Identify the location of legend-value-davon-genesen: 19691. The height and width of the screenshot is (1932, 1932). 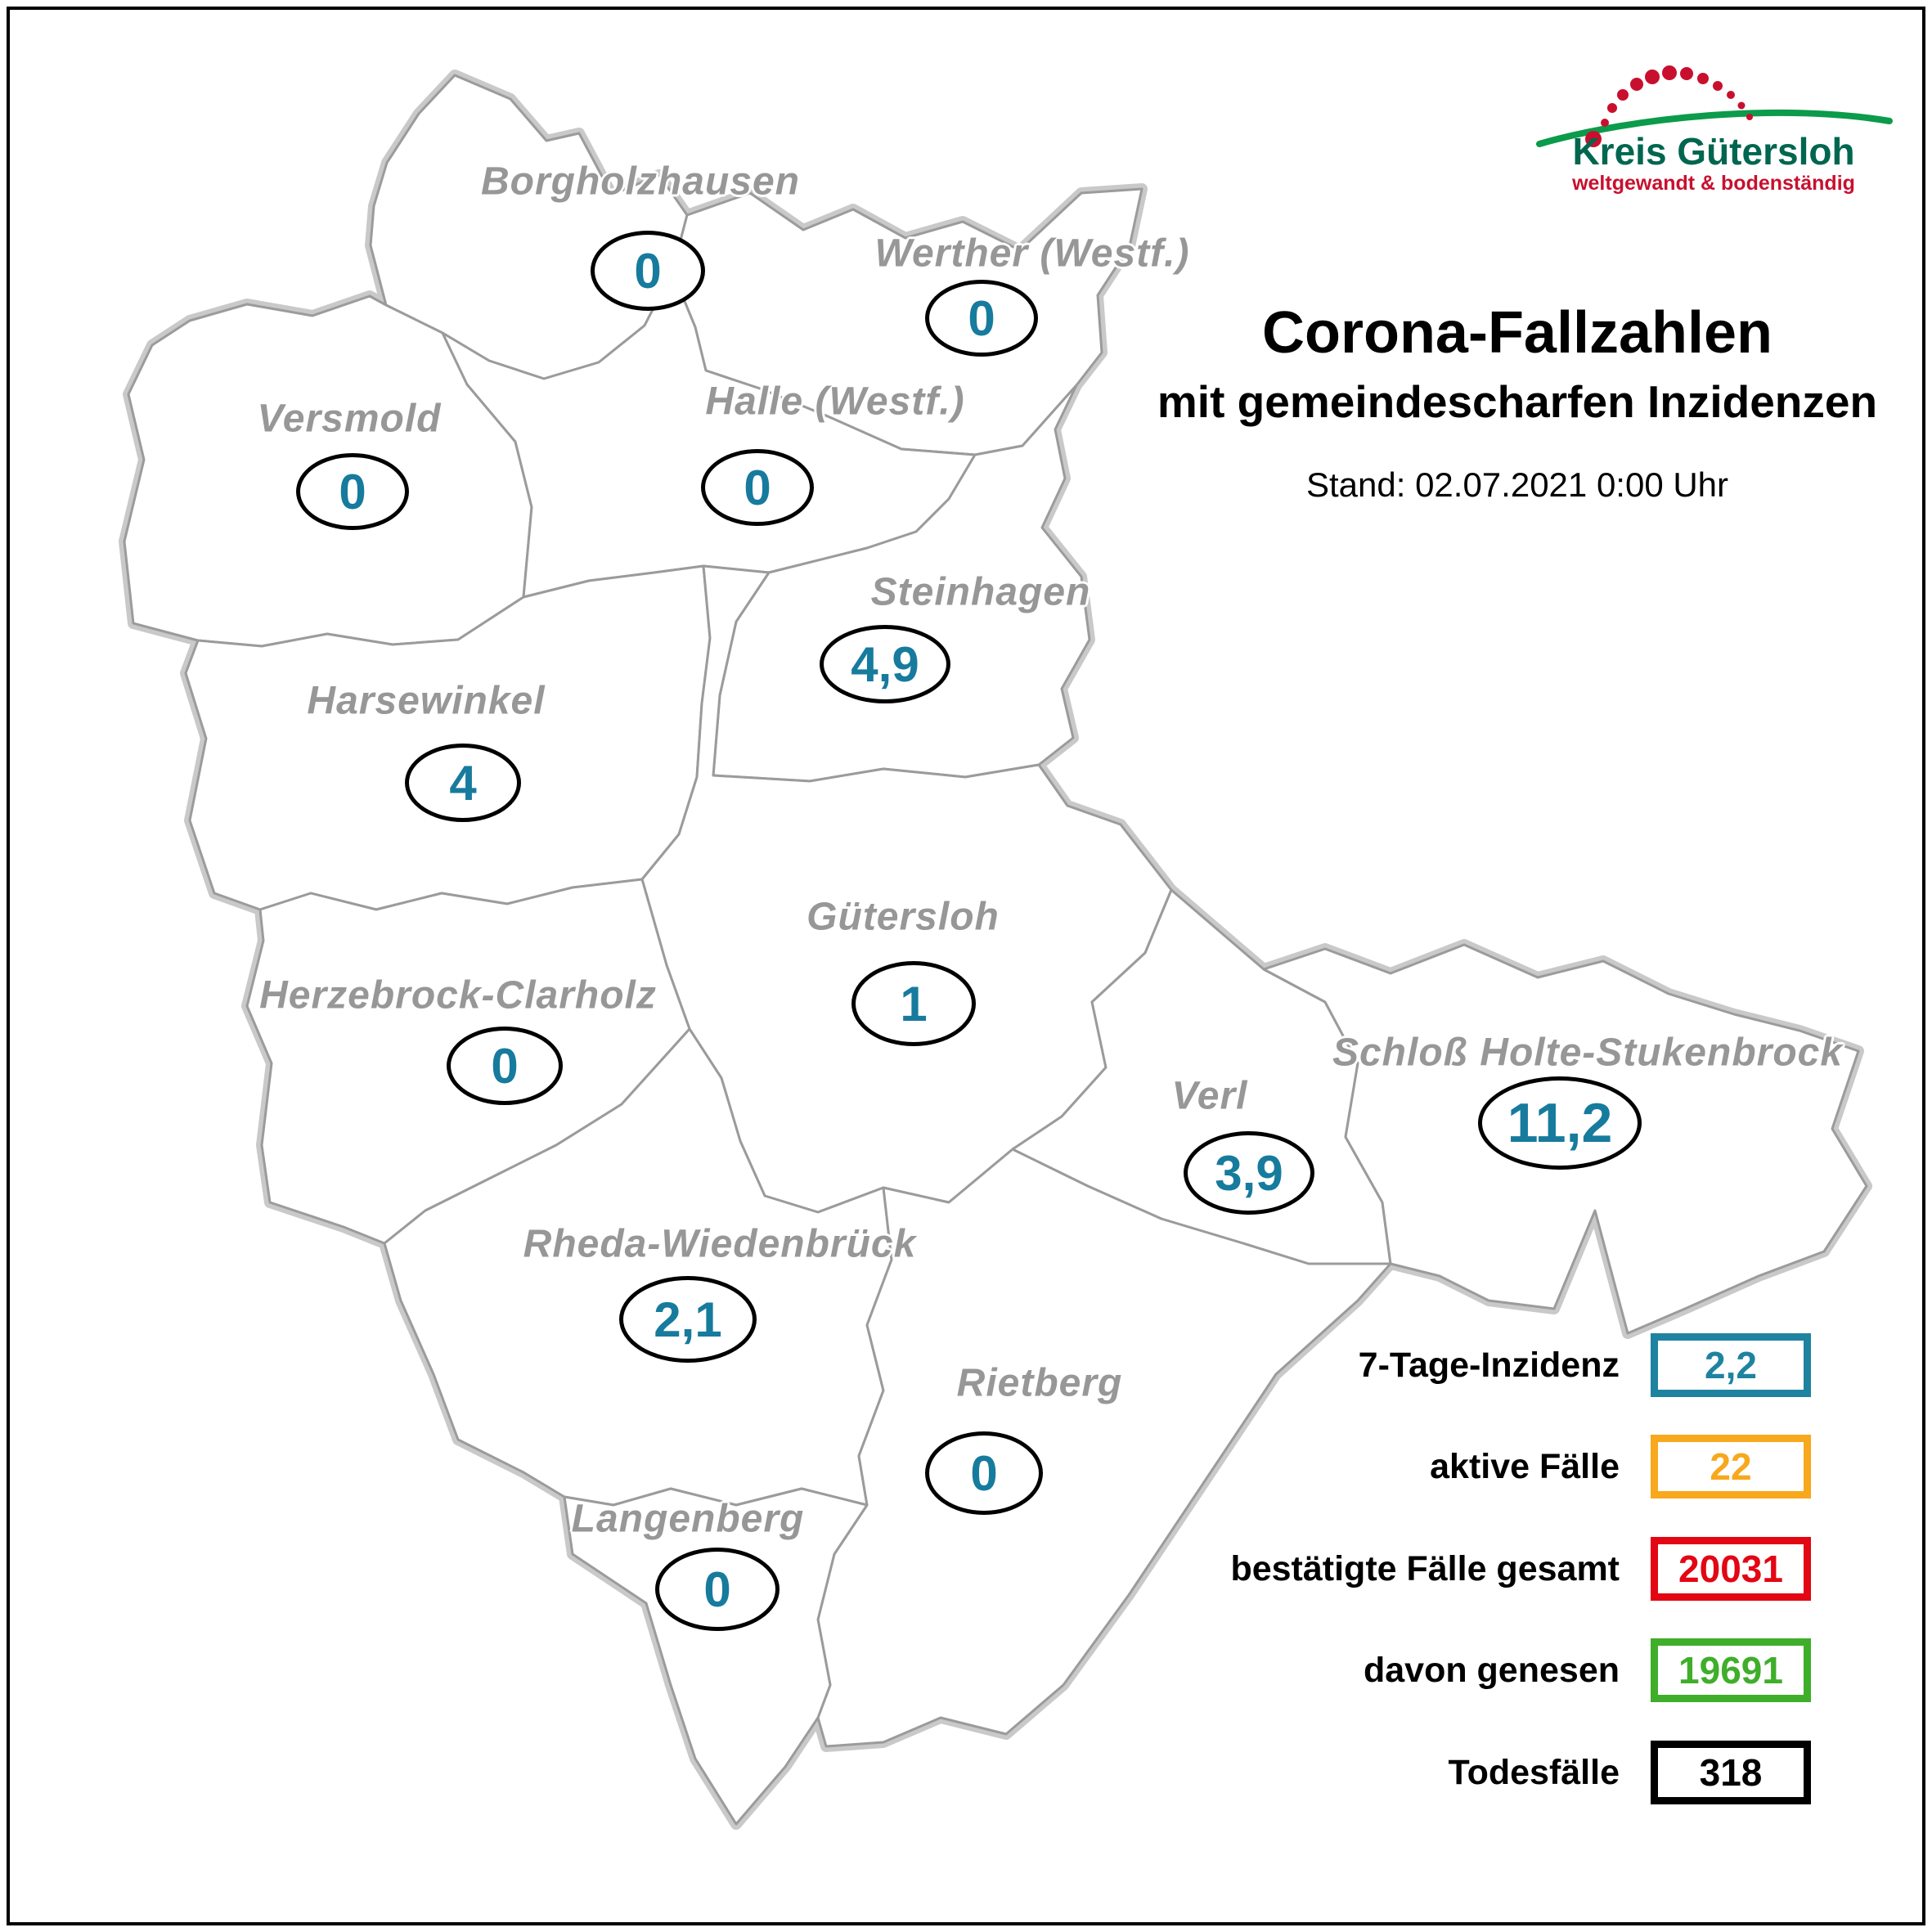
(1731, 1670).